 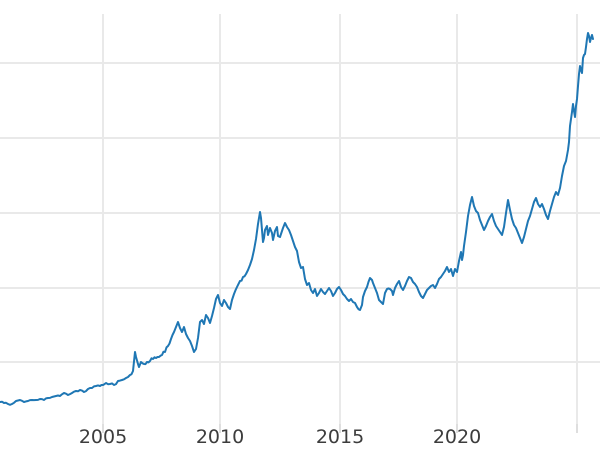 What do you see at coordinates (457, 437) in the screenshot?
I see `x-tick-label: 2020` at bounding box center [457, 437].